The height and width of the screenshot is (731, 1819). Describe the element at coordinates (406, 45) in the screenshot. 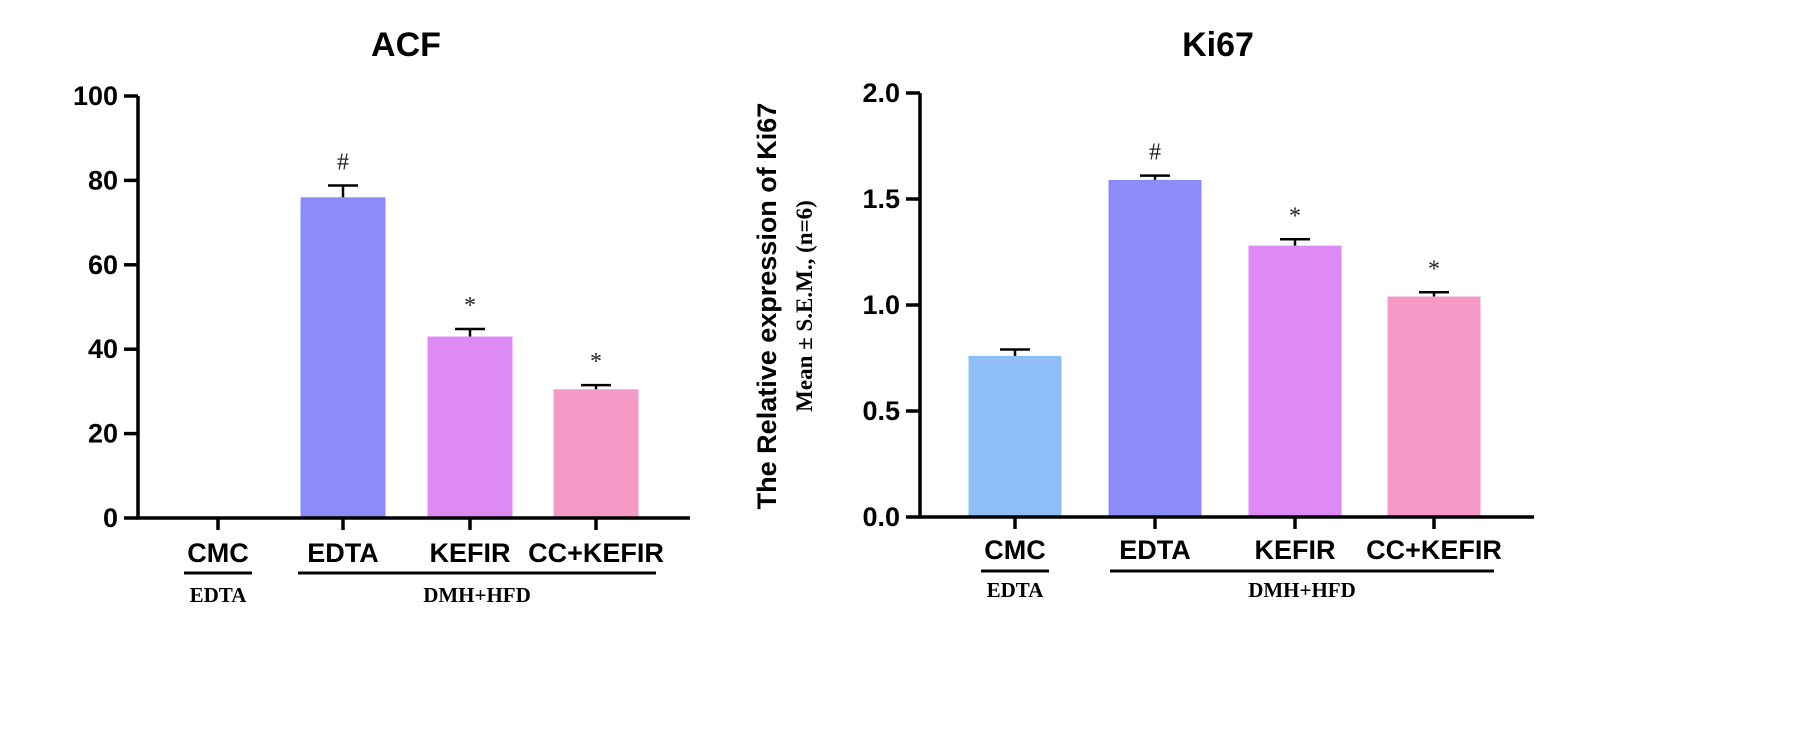

I see `chart-title: ACF` at that location.